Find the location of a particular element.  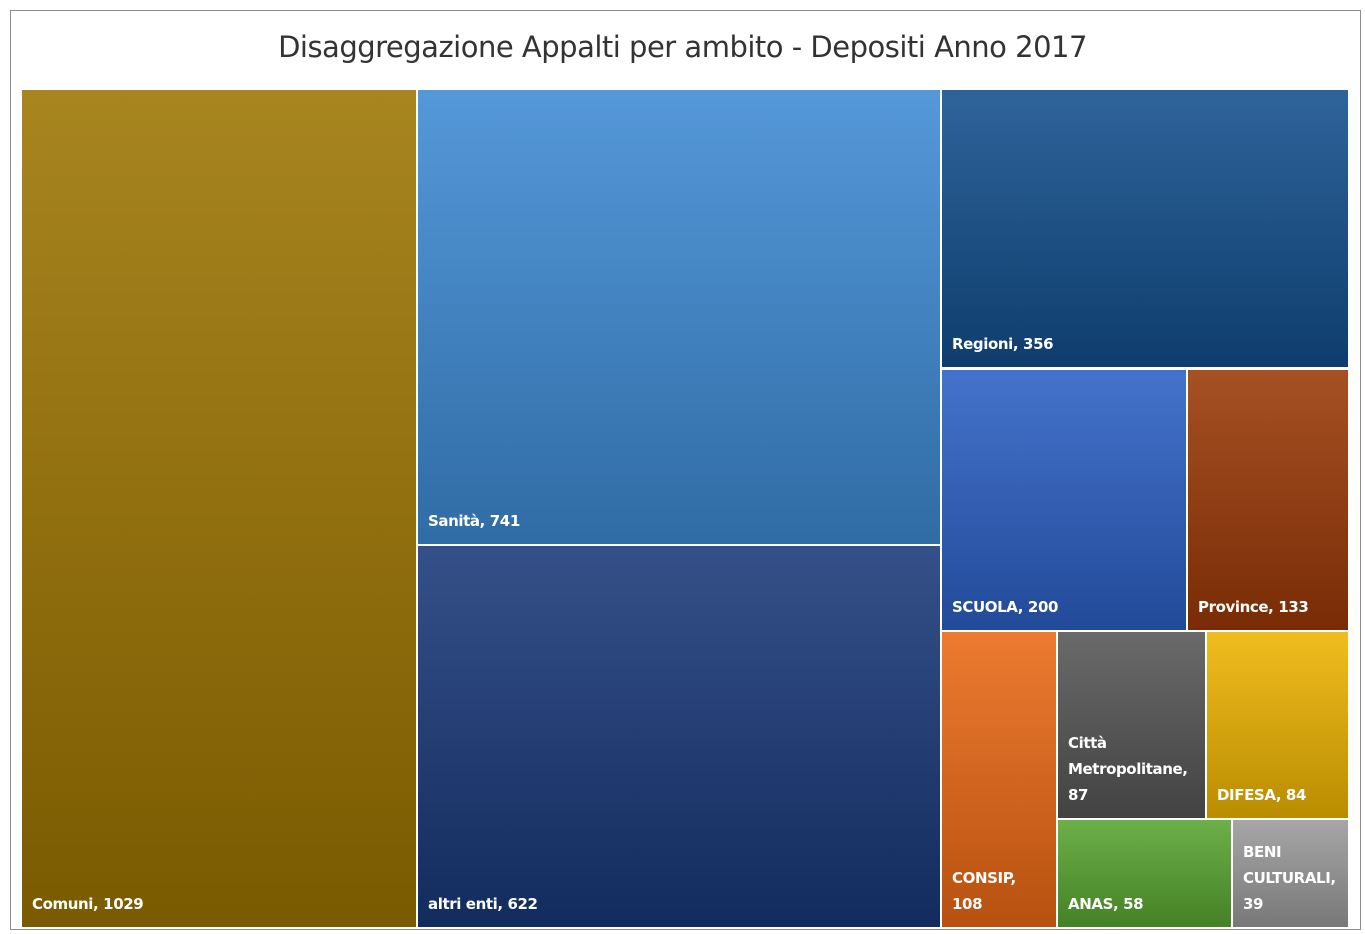

data-label: CONSIP, 108 is located at coordinates (984, 891).